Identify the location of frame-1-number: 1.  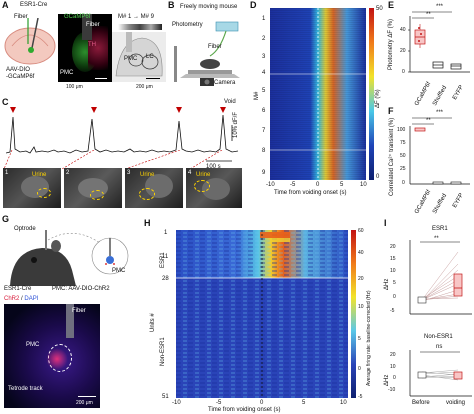
(7, 173).